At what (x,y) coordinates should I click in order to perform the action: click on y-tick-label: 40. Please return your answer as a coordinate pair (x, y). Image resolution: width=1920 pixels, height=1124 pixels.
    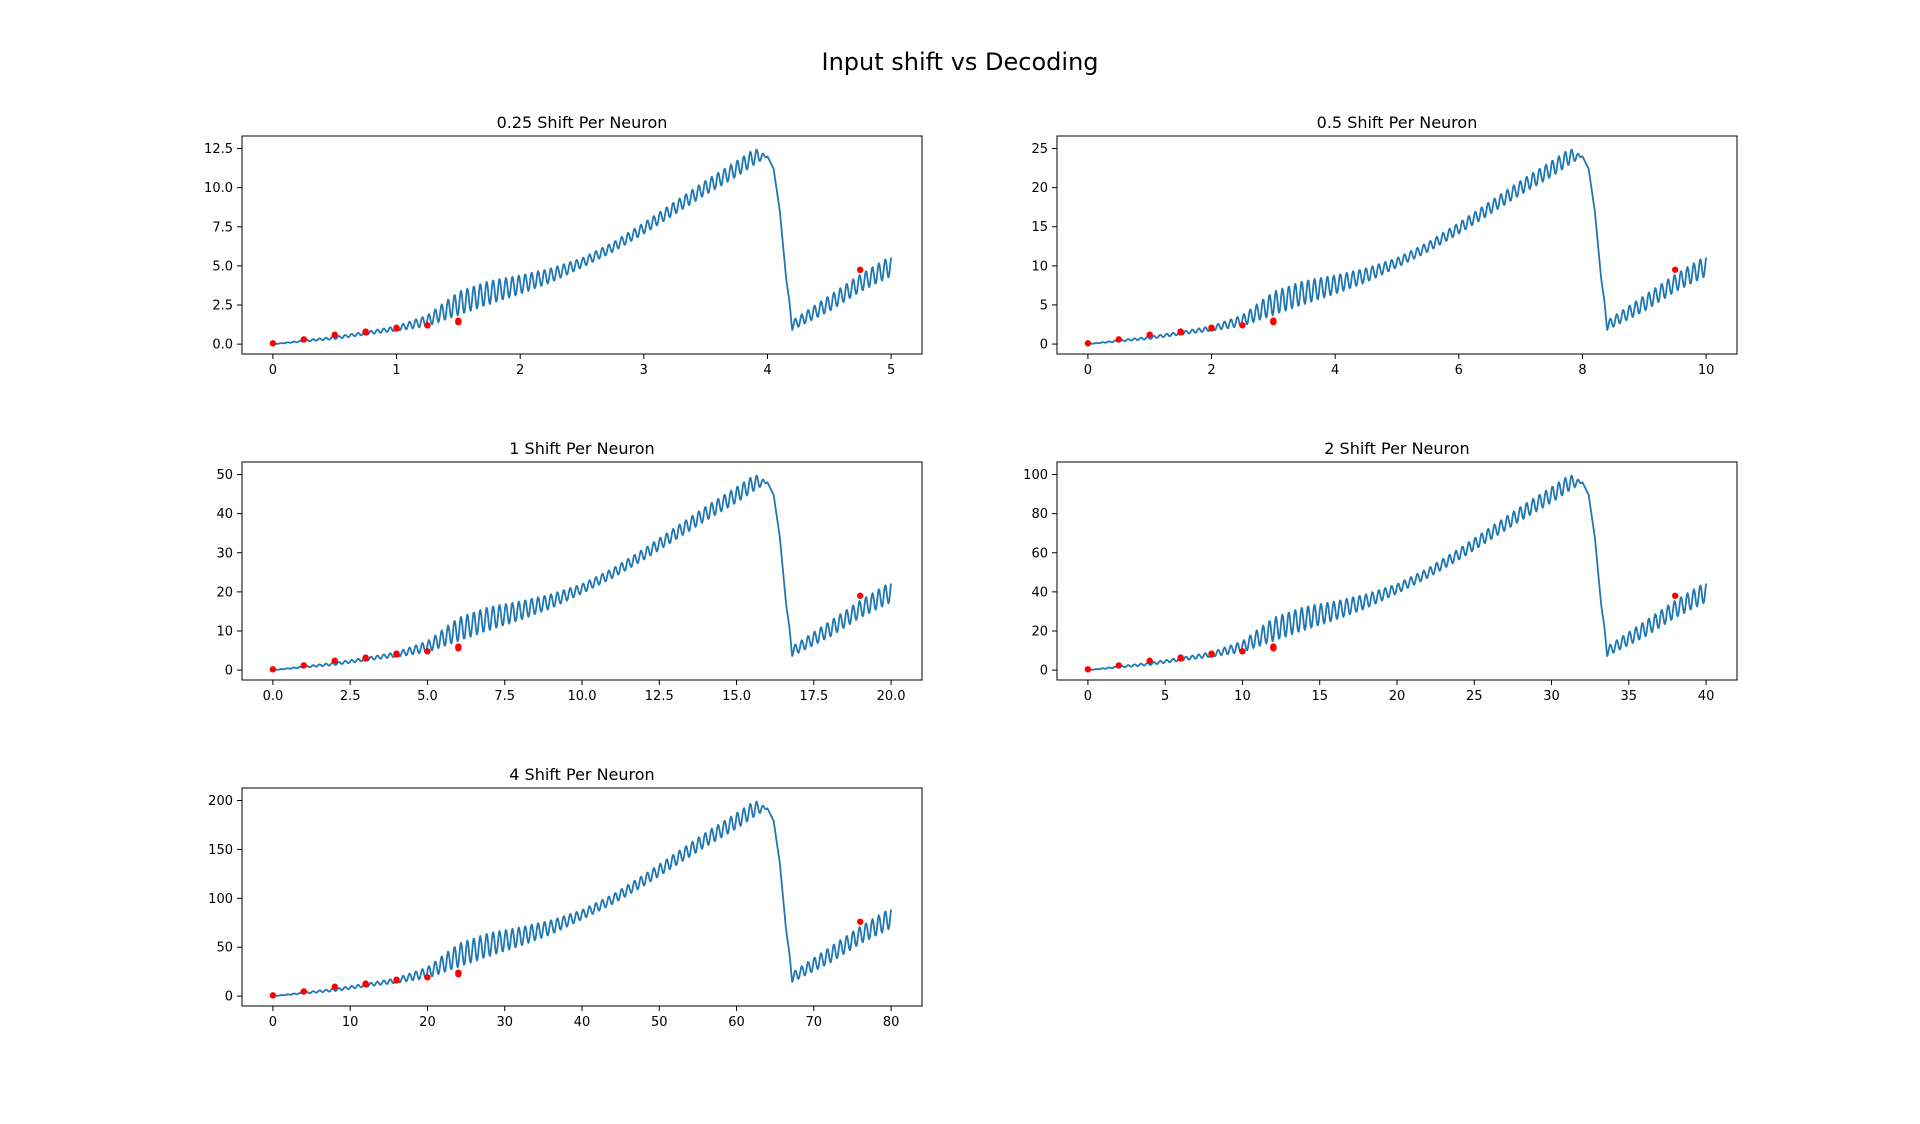
    Looking at the image, I should click on (1039, 592).